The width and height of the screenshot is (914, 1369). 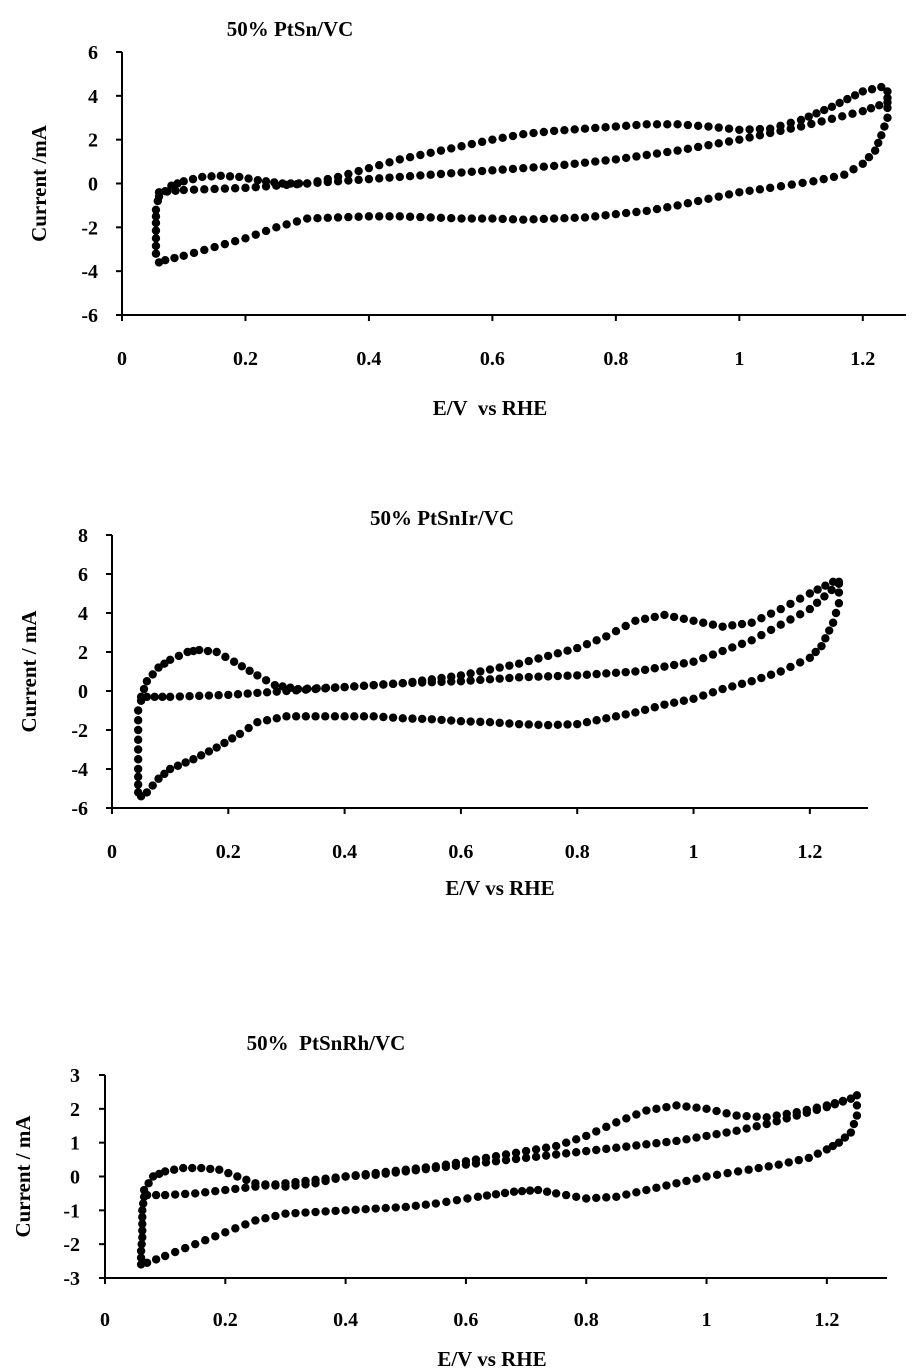 I want to click on y-axis-label: Current / mA, so click(x=23, y=1176).